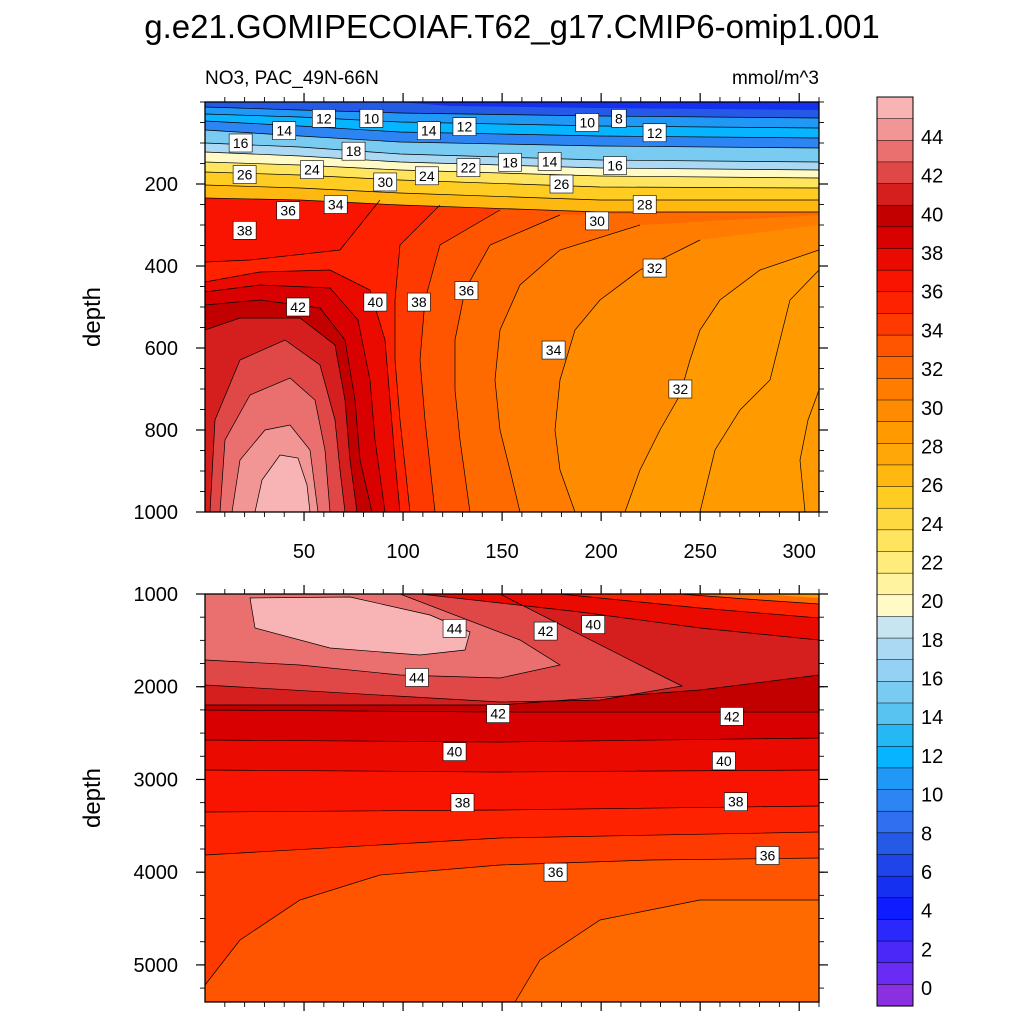 The height and width of the screenshot is (1024, 1024). What do you see at coordinates (92, 317) in the screenshot?
I see `upper-y-axis-label: depth` at bounding box center [92, 317].